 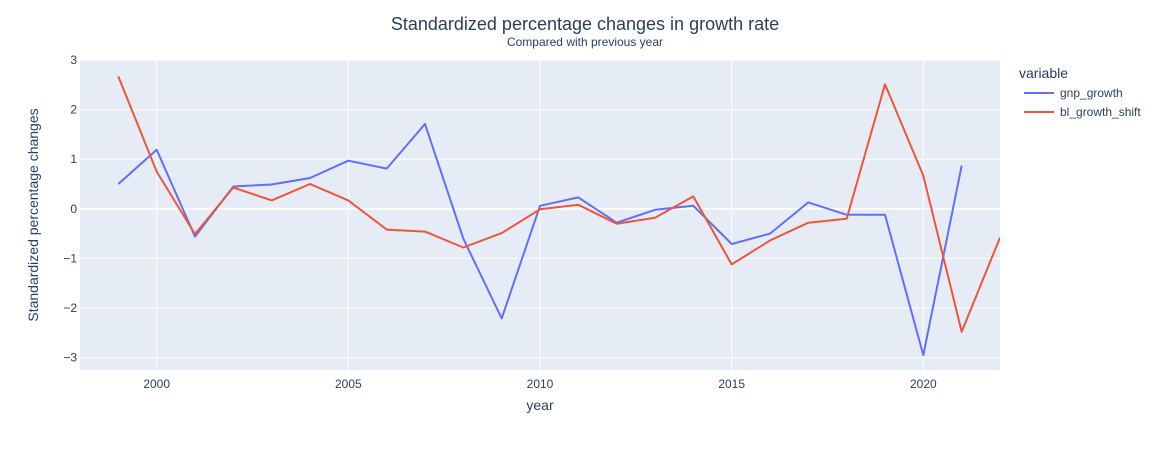 I want to click on x-tick-label: 2020, so click(x=923, y=384).